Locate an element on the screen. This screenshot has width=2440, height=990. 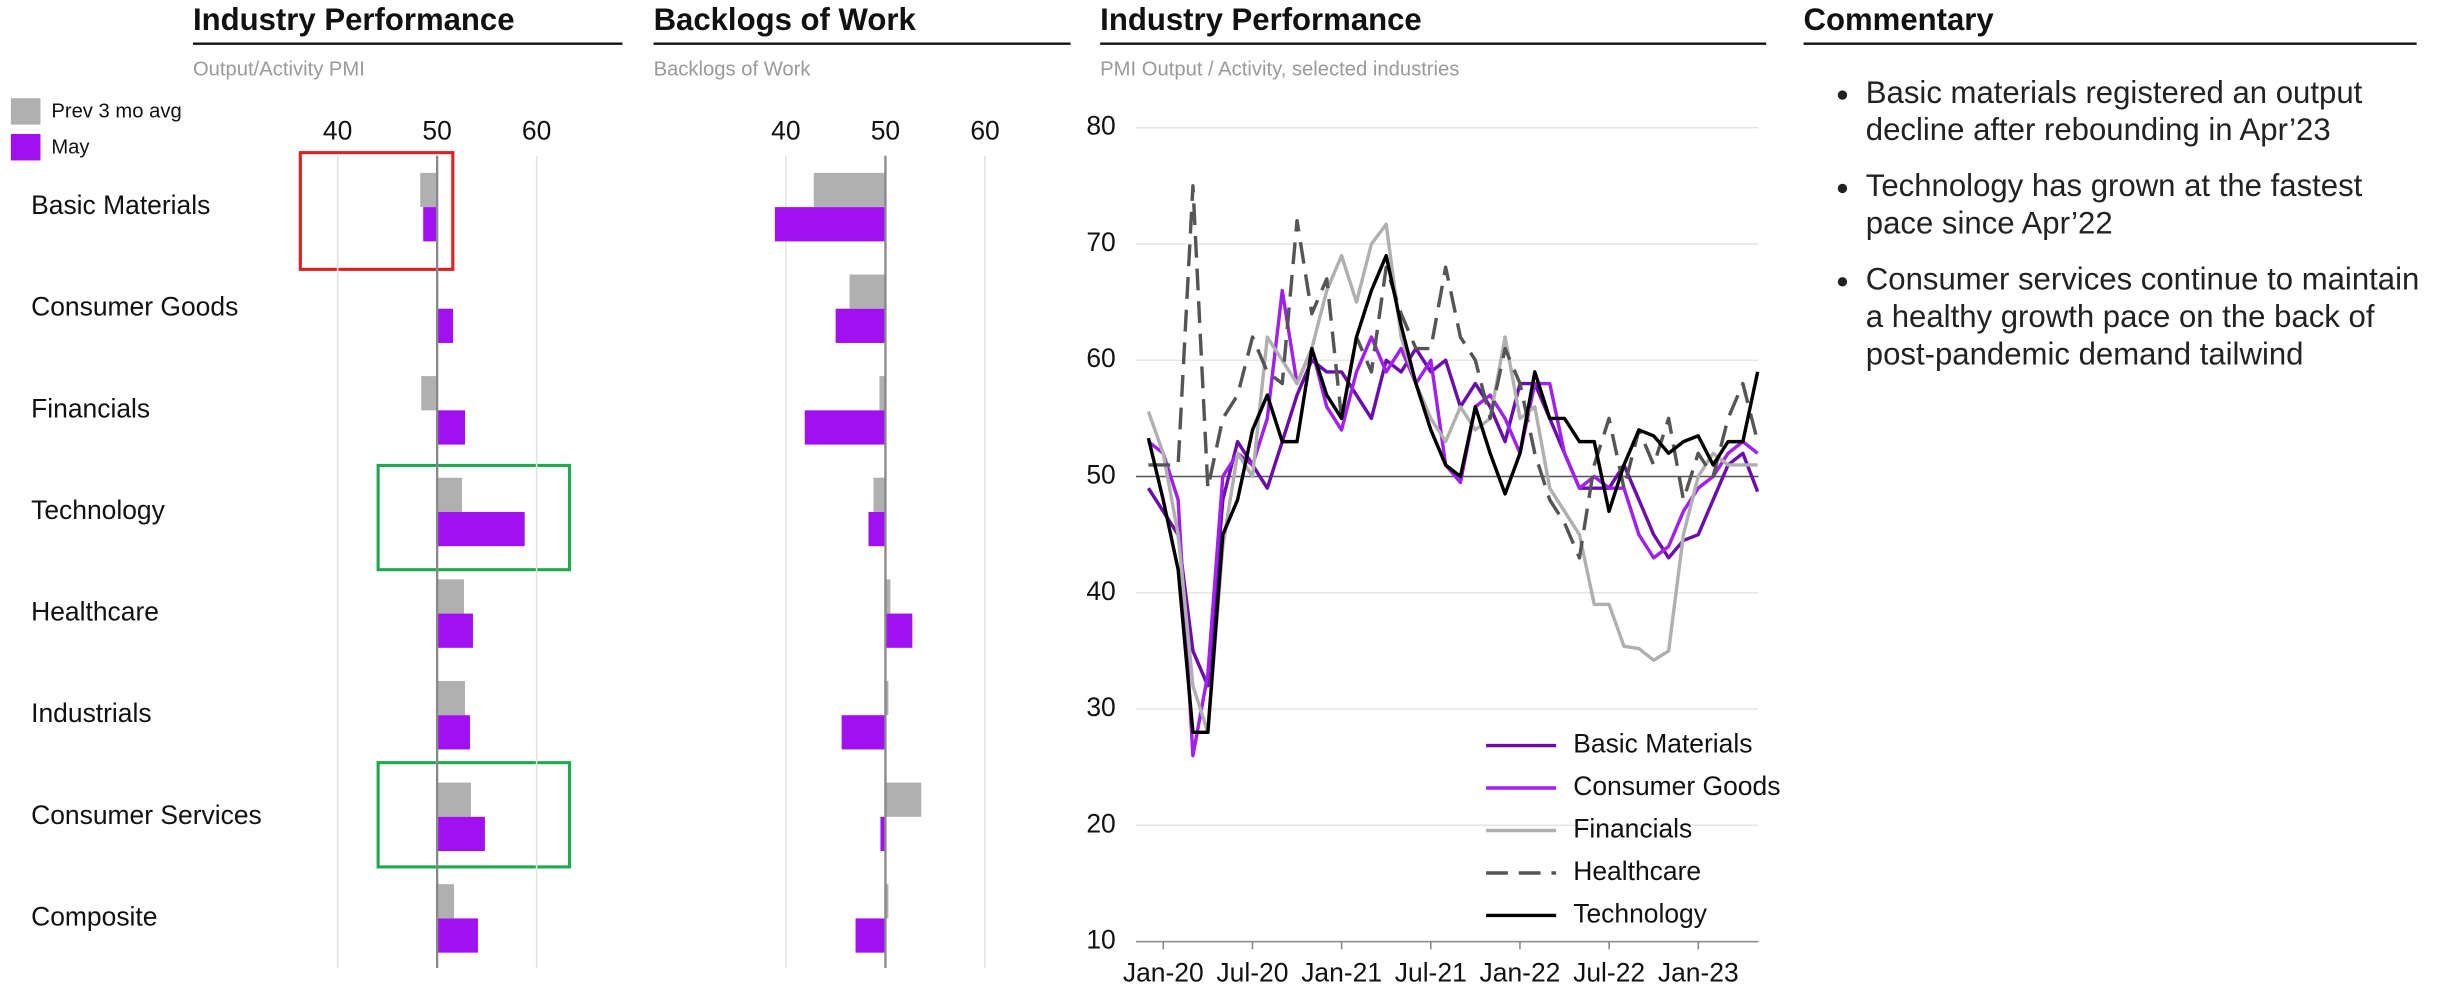
x-tick-label: Jul-22 is located at coordinates (1609, 972).